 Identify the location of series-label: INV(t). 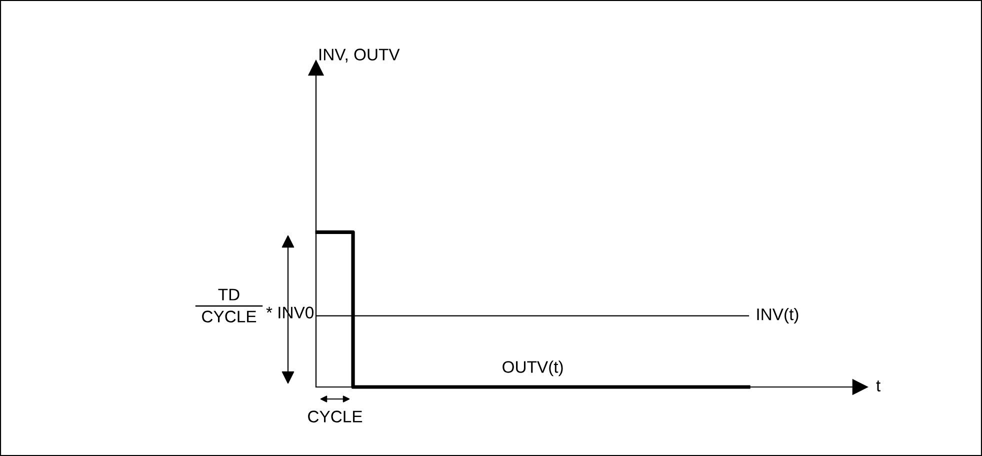
(777, 316).